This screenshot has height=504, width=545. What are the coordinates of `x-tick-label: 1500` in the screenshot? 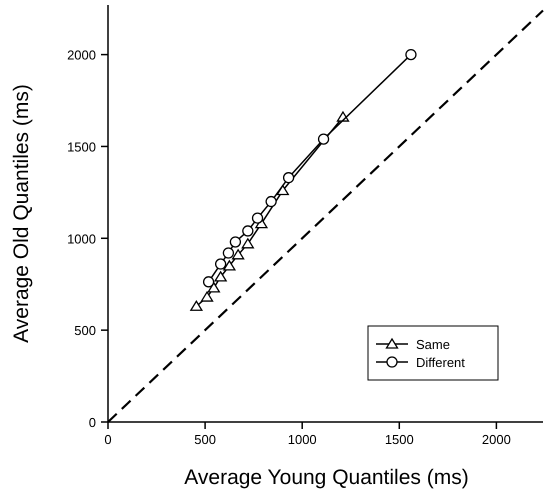 It's located at (399, 439).